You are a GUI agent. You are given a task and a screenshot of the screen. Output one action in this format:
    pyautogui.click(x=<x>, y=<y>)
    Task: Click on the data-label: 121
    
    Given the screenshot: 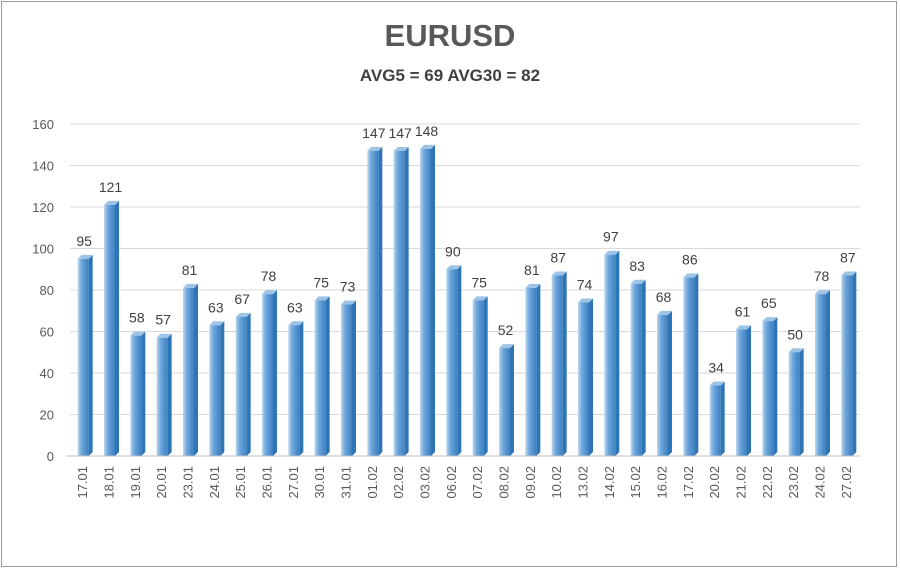 What is the action you would take?
    pyautogui.click(x=111, y=187)
    